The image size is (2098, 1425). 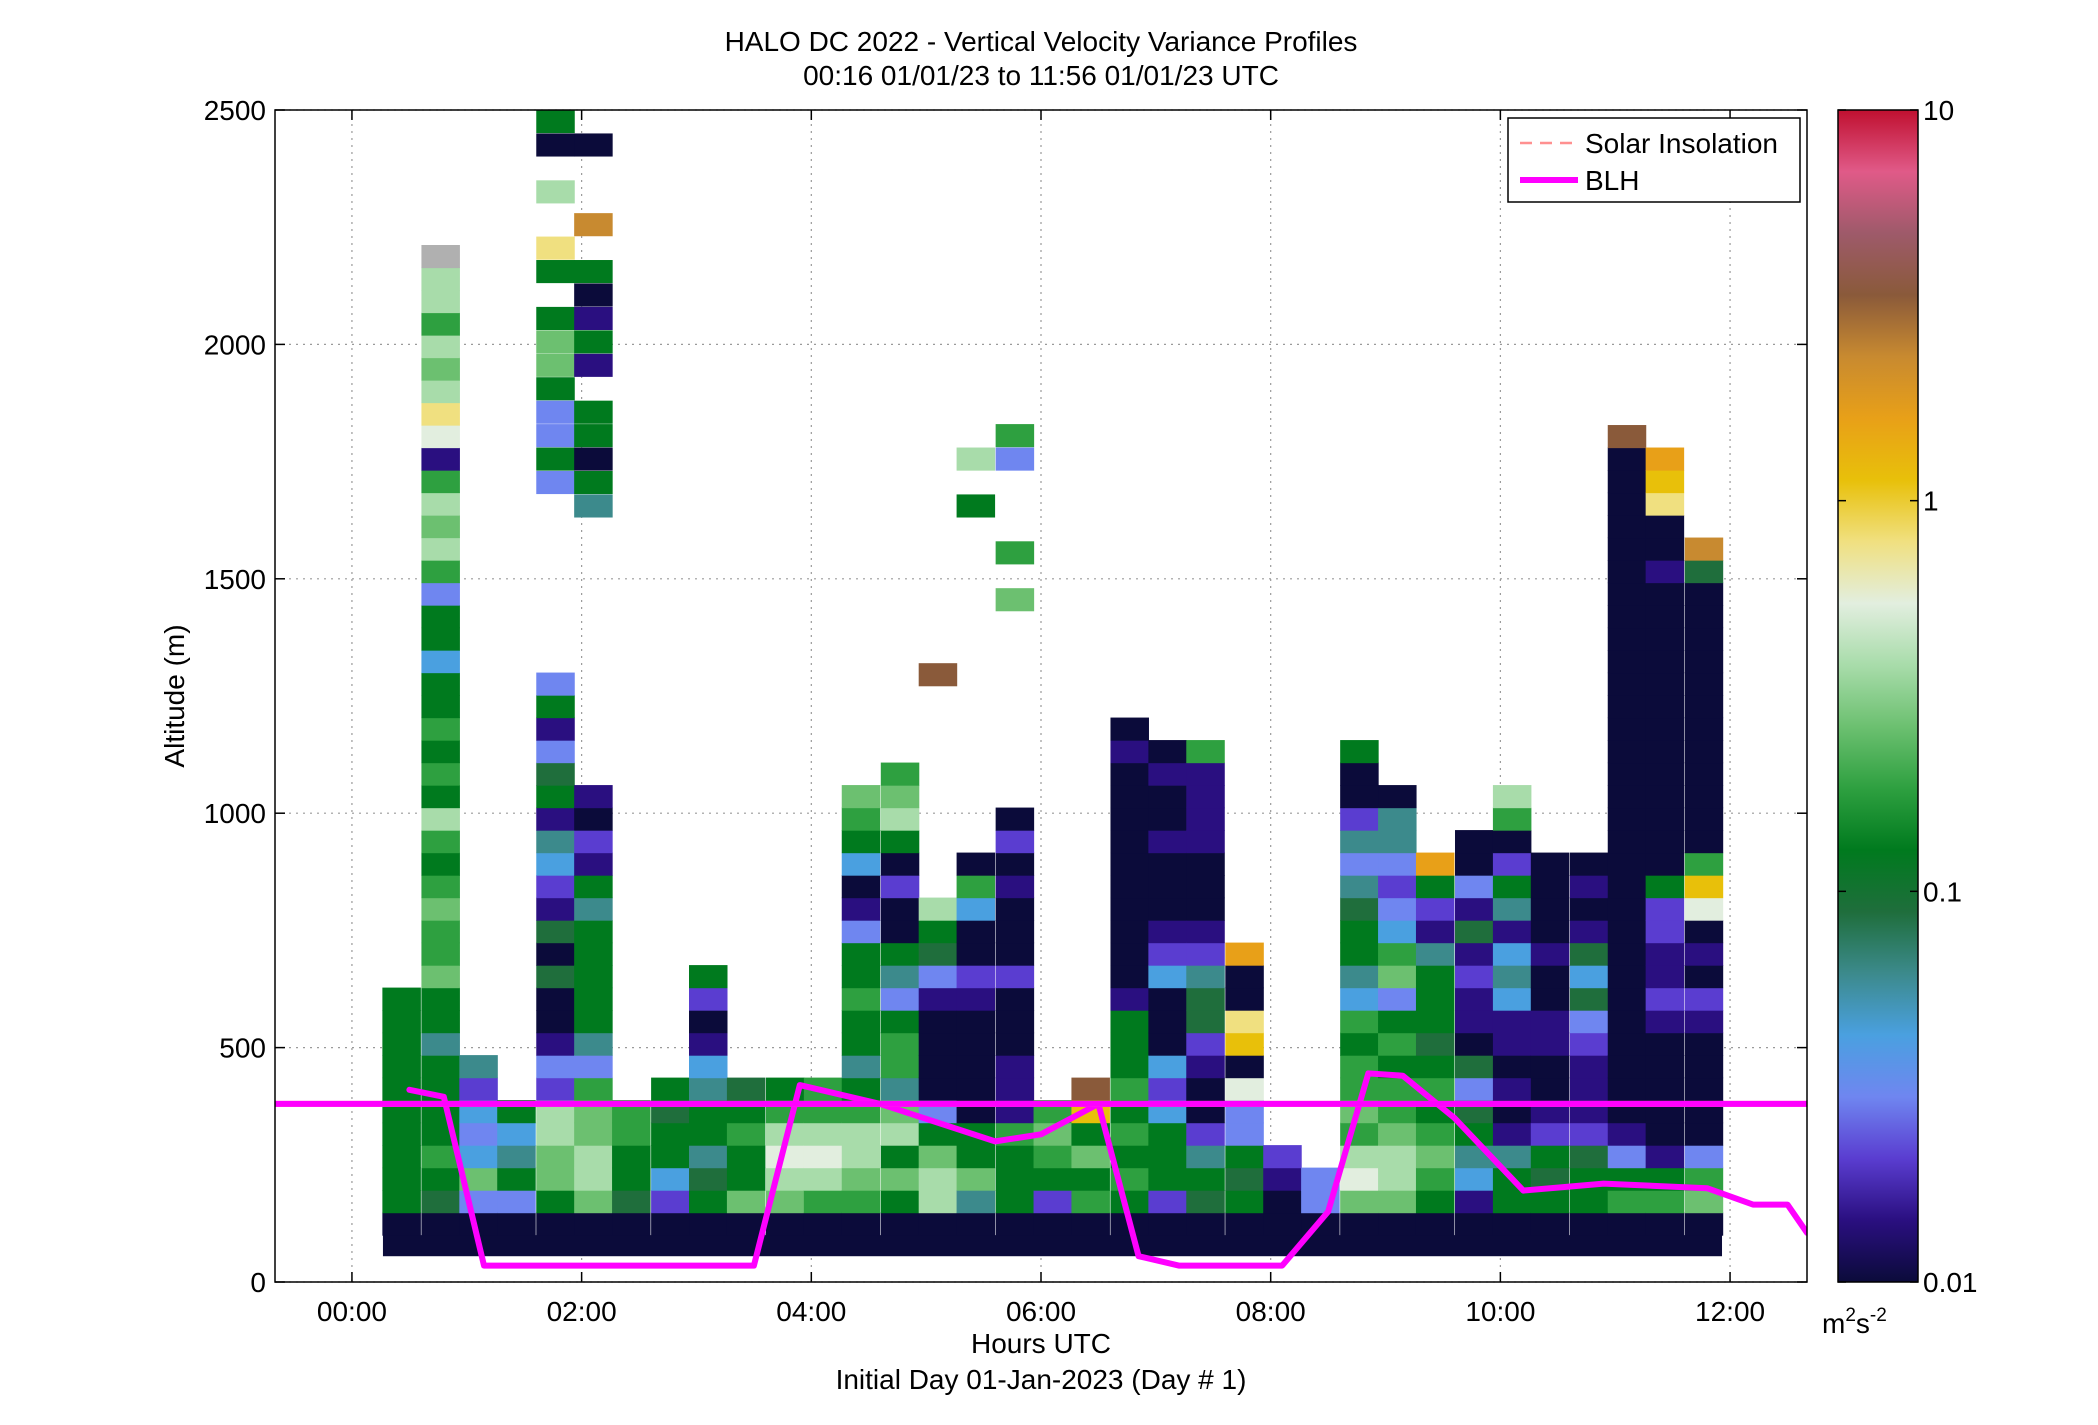 What do you see at coordinates (811, 1311) in the screenshot?
I see `x-tick-label: 04:00` at bounding box center [811, 1311].